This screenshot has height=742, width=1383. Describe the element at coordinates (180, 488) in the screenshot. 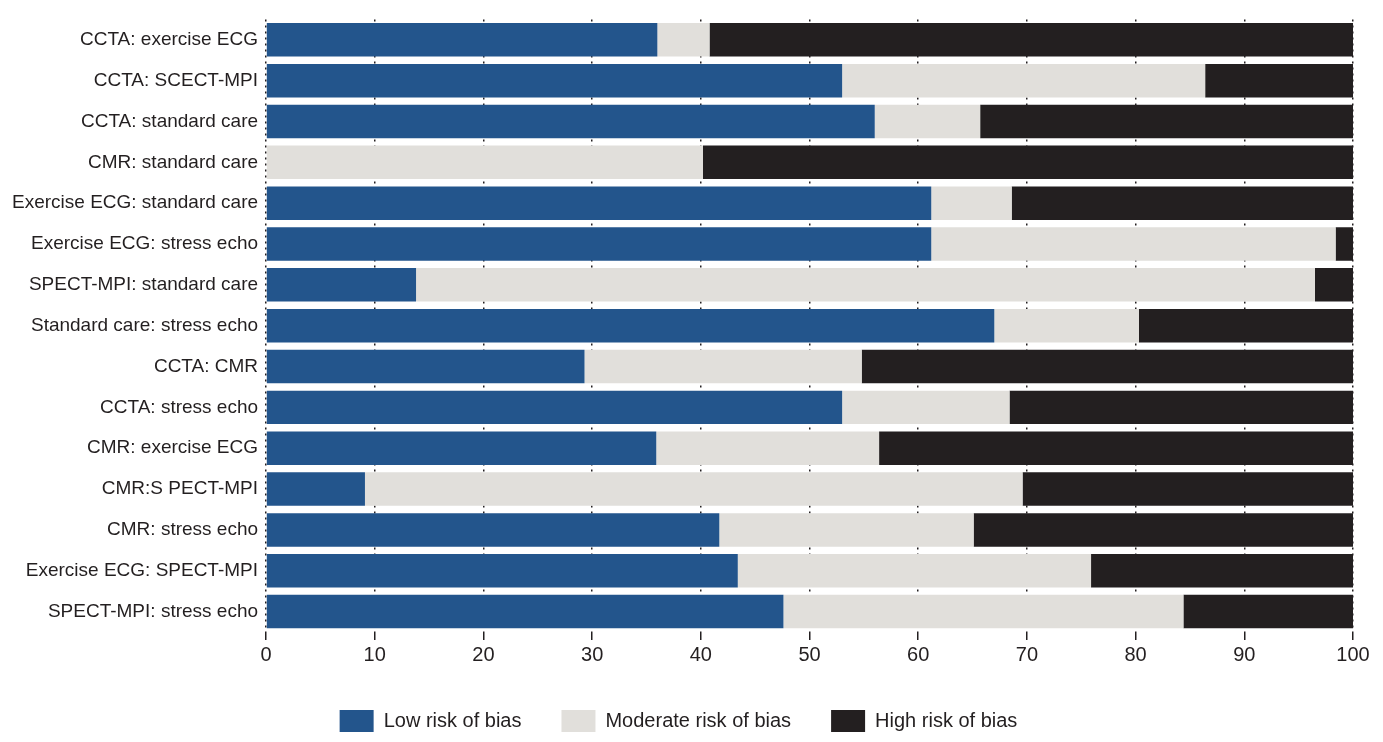

I see `y-tick-label: CMR:S PECT-MPI` at that location.